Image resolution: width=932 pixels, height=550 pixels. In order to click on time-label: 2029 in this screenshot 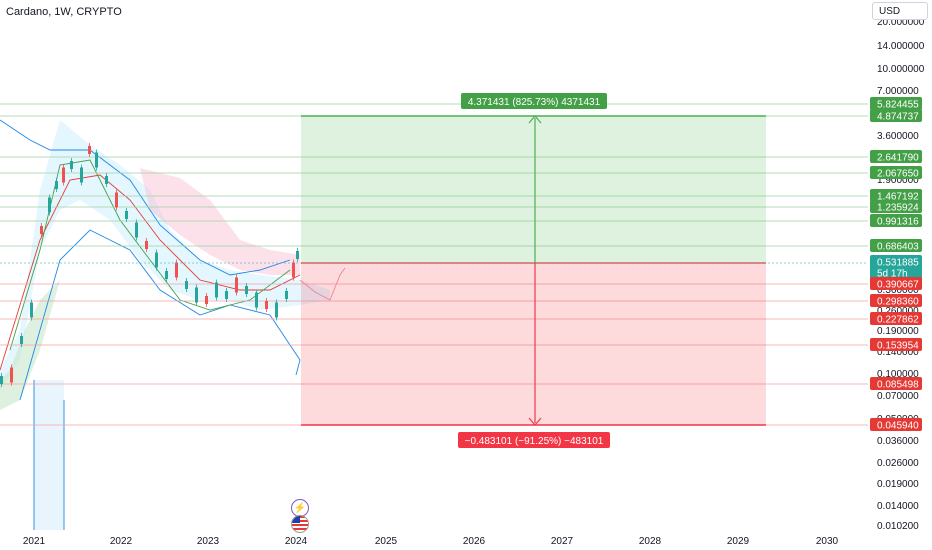, I will do `click(738, 541)`.